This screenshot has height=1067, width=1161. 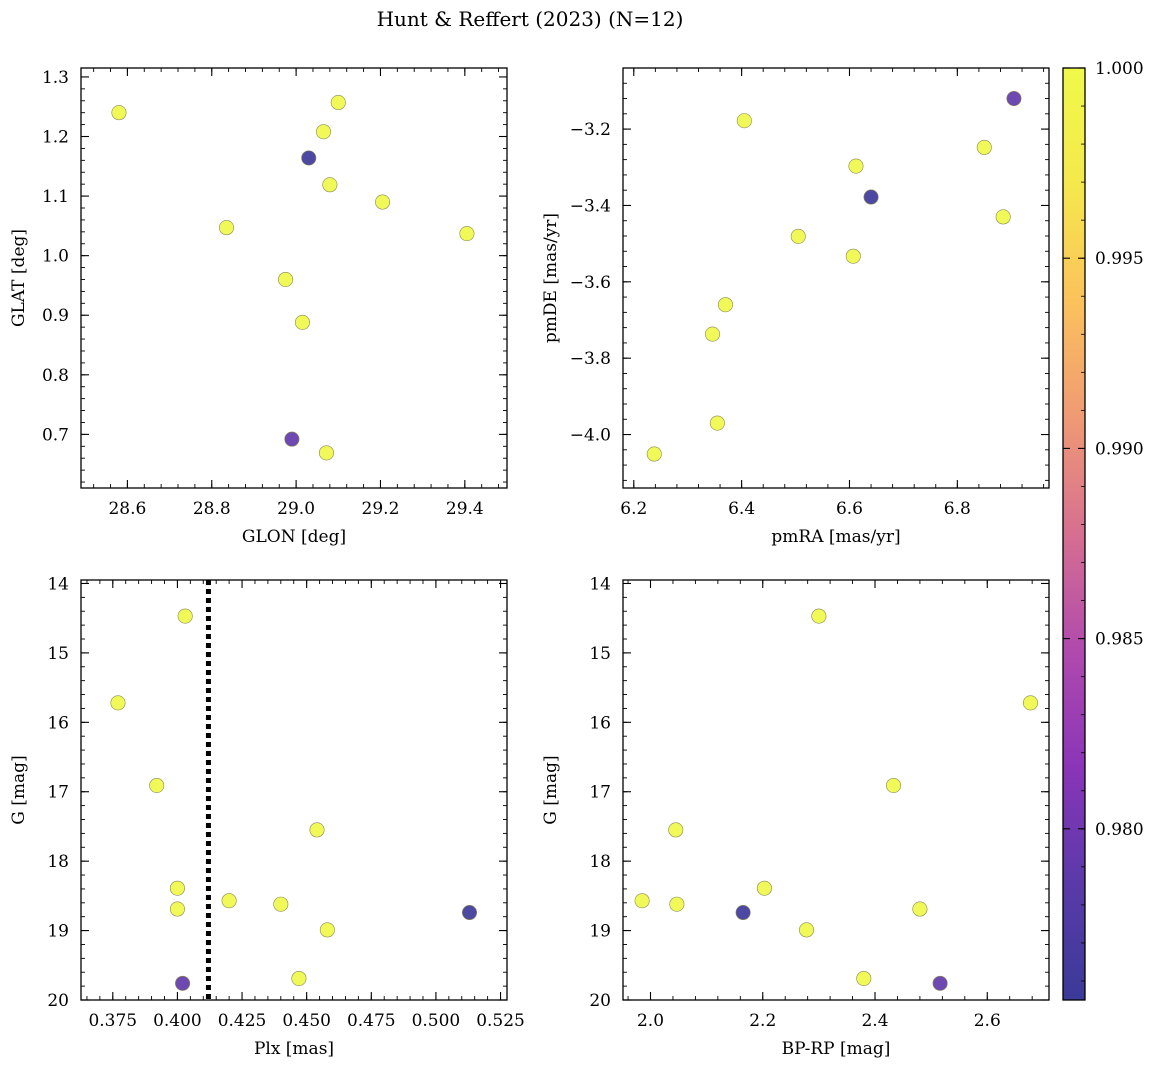 What do you see at coordinates (849, 509) in the screenshot?
I see `pmra-pmde-xtick-label: 6.6` at bounding box center [849, 509].